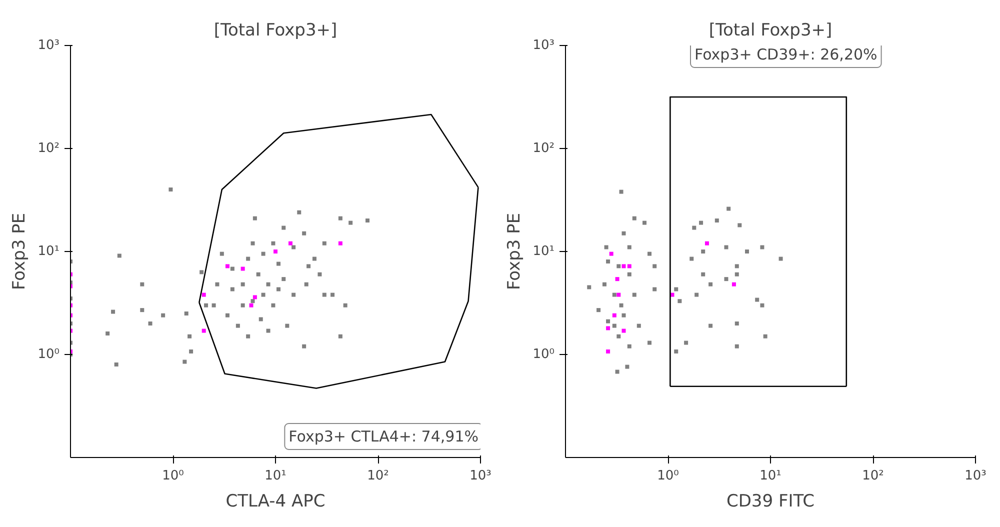 The width and height of the screenshot is (1000, 527). Describe the element at coordinates (786, 55) in the screenshot. I see `annotation: Foxp3+ CD39+: 26,20%` at that location.